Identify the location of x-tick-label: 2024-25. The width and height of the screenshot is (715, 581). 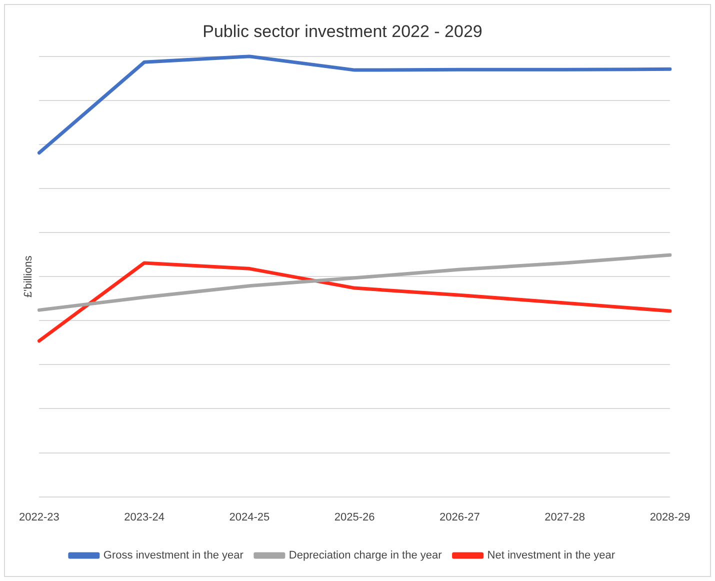
(249, 517).